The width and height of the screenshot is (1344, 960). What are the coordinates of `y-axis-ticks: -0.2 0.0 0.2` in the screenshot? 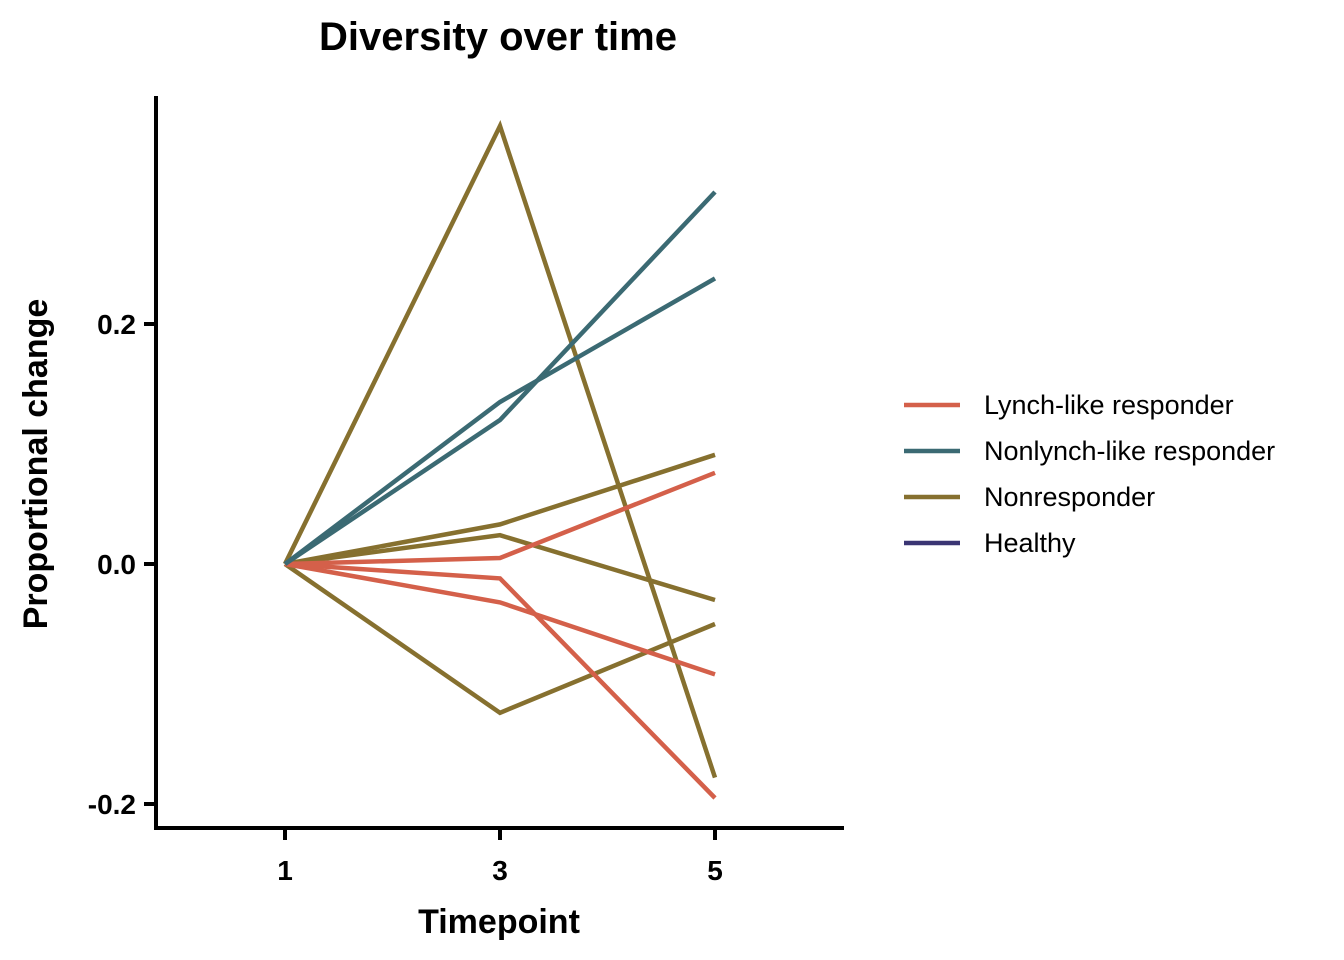 It's located at (122, 564).